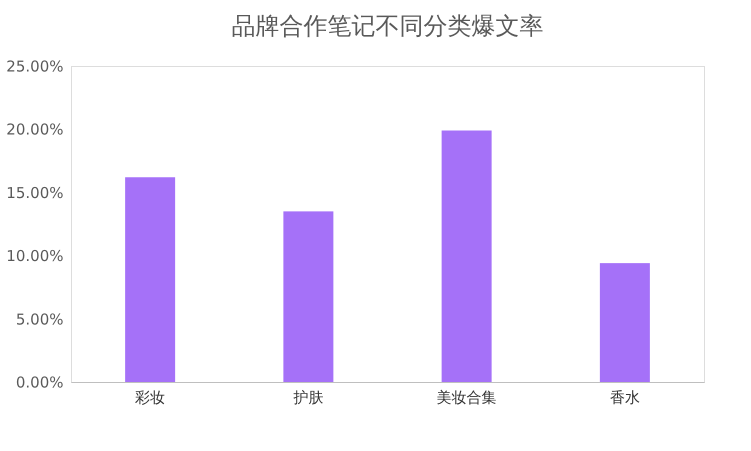  I want to click on x-tick-label: 彩妆, so click(150, 397).